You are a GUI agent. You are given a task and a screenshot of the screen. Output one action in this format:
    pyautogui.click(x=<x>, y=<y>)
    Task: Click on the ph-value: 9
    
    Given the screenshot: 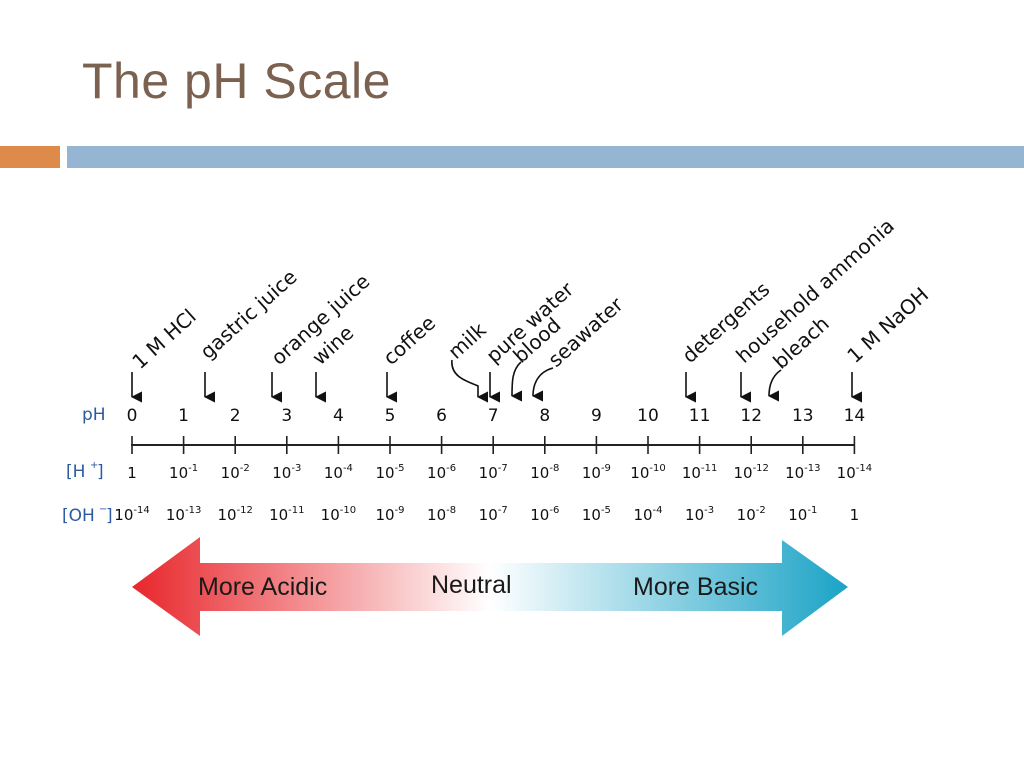 What is the action you would take?
    pyautogui.click(x=596, y=416)
    